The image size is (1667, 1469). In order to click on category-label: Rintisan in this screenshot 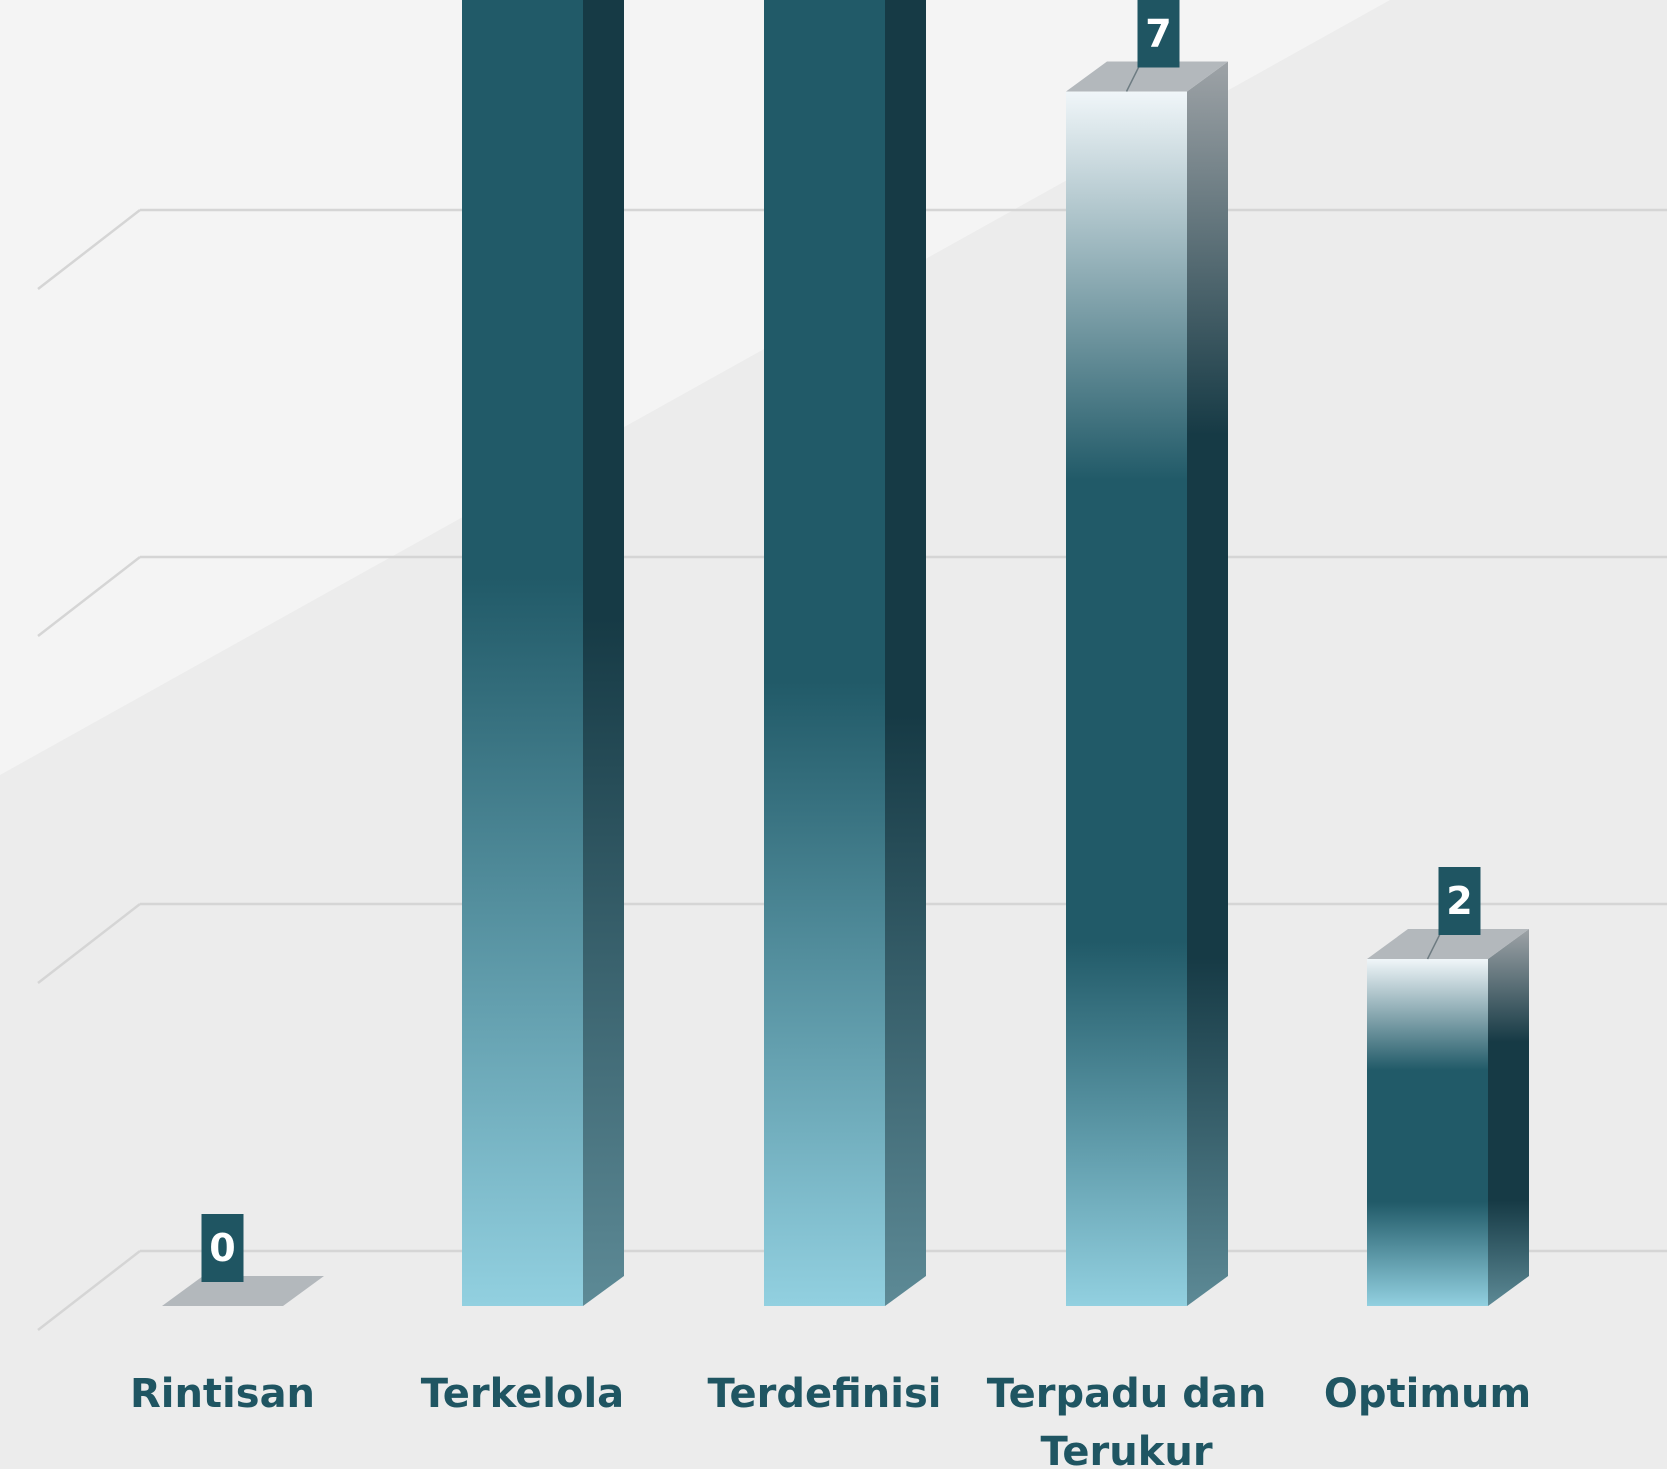, I will do `click(222, 1394)`.